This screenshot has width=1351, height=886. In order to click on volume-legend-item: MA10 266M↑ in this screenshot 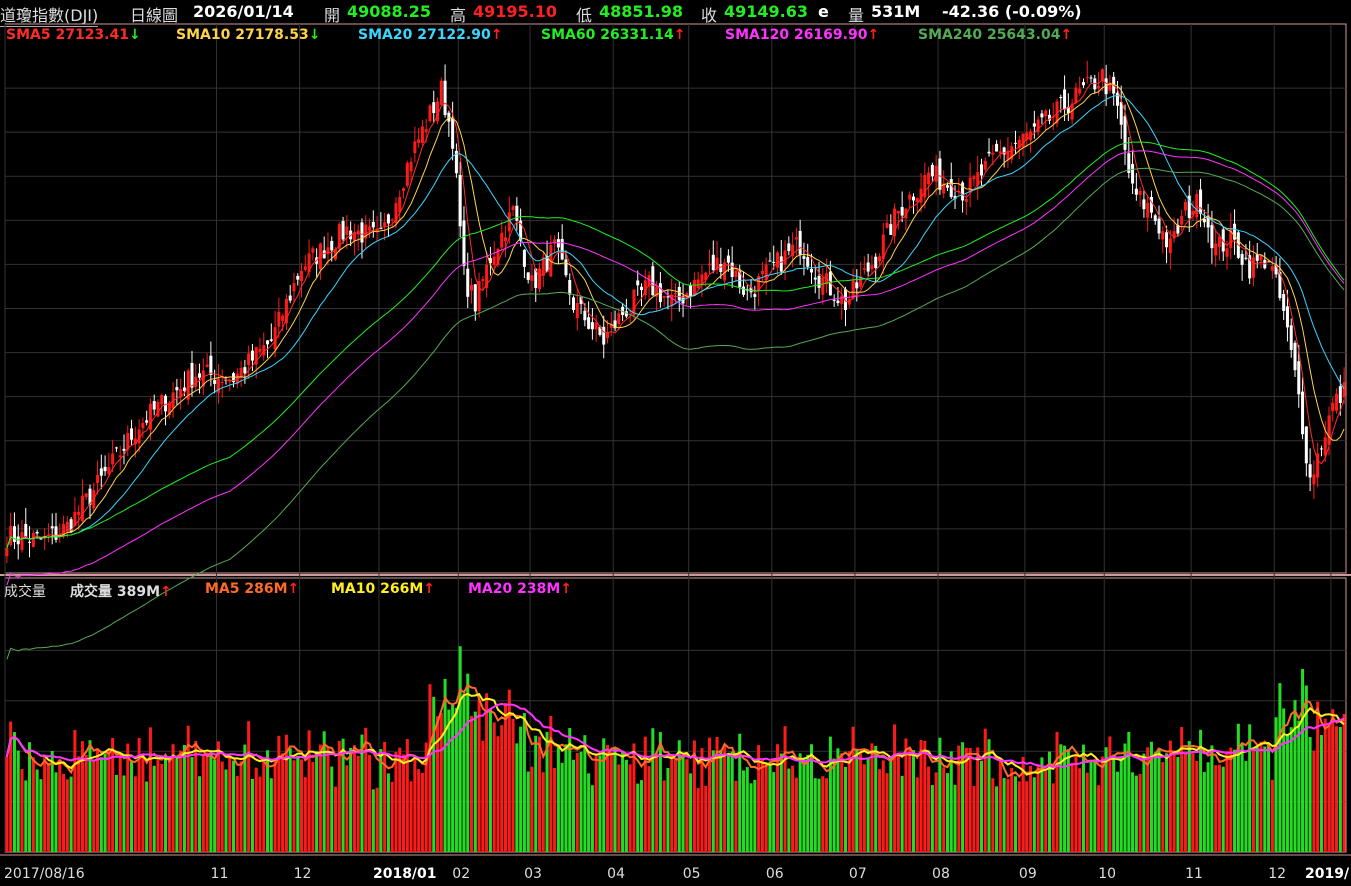, I will do `click(383, 589)`.